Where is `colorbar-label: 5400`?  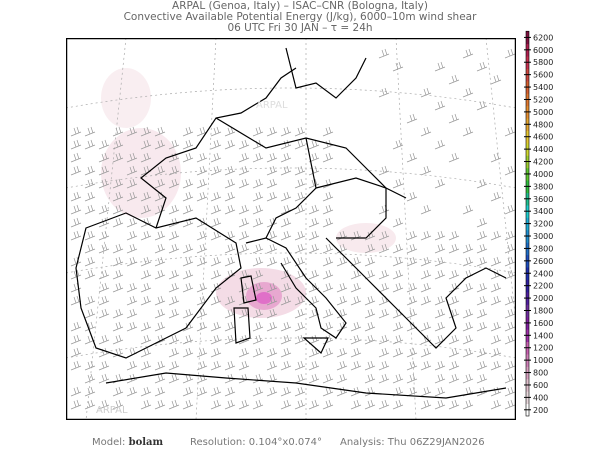 colorbar-label: 5400 is located at coordinates (543, 87).